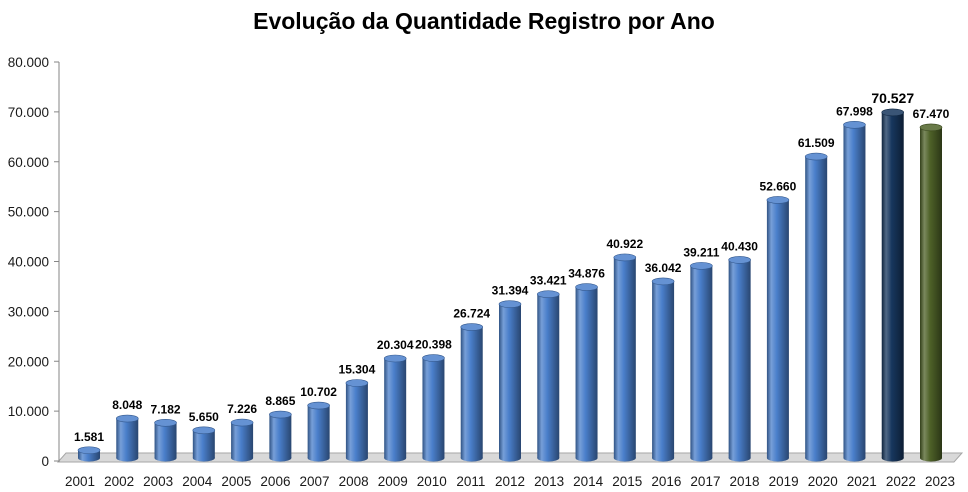 Image resolution: width=968 pixels, height=492 pixels. What do you see at coordinates (854, 111) in the screenshot?
I see `data-label-2021: 67.998` at bounding box center [854, 111].